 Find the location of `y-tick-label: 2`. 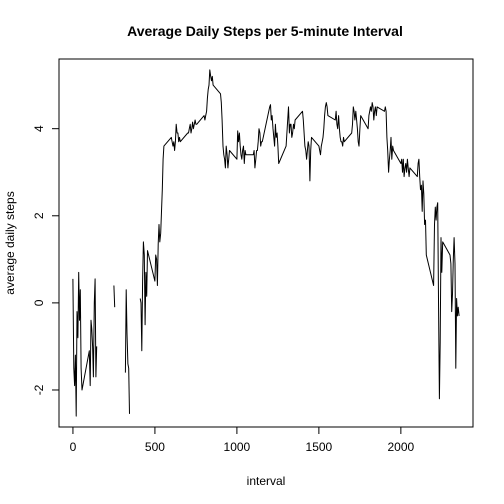

y-tick-label: 2 is located at coordinates (39, 215).